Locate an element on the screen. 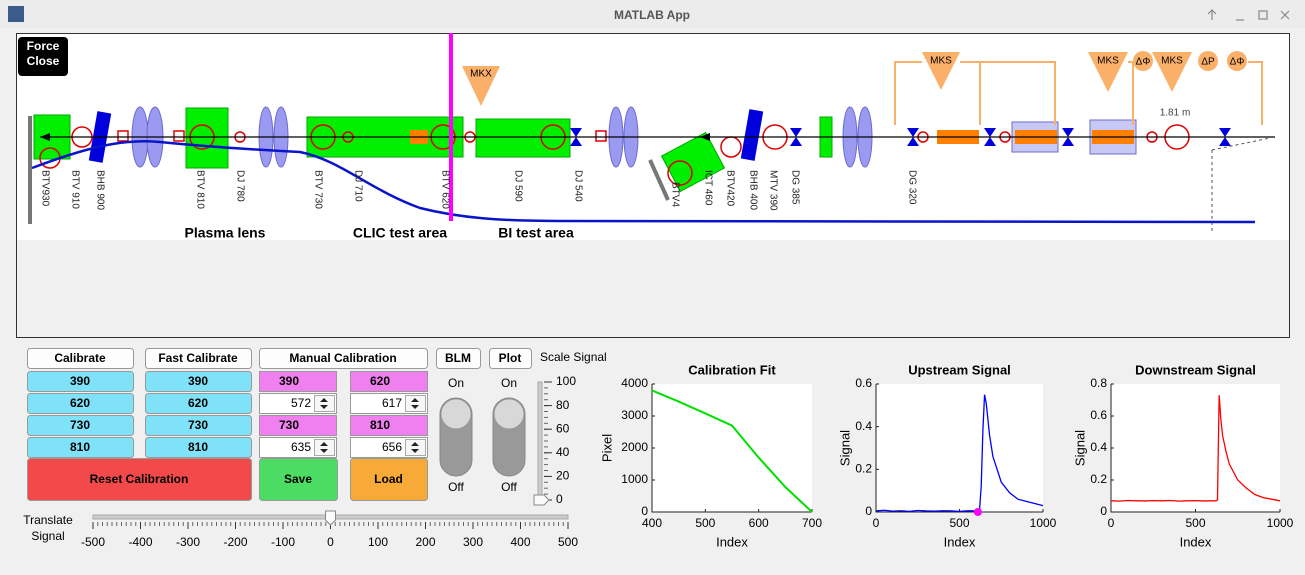 The height and width of the screenshot is (575, 1305). waveguides is located at coordinates (1078, 93).